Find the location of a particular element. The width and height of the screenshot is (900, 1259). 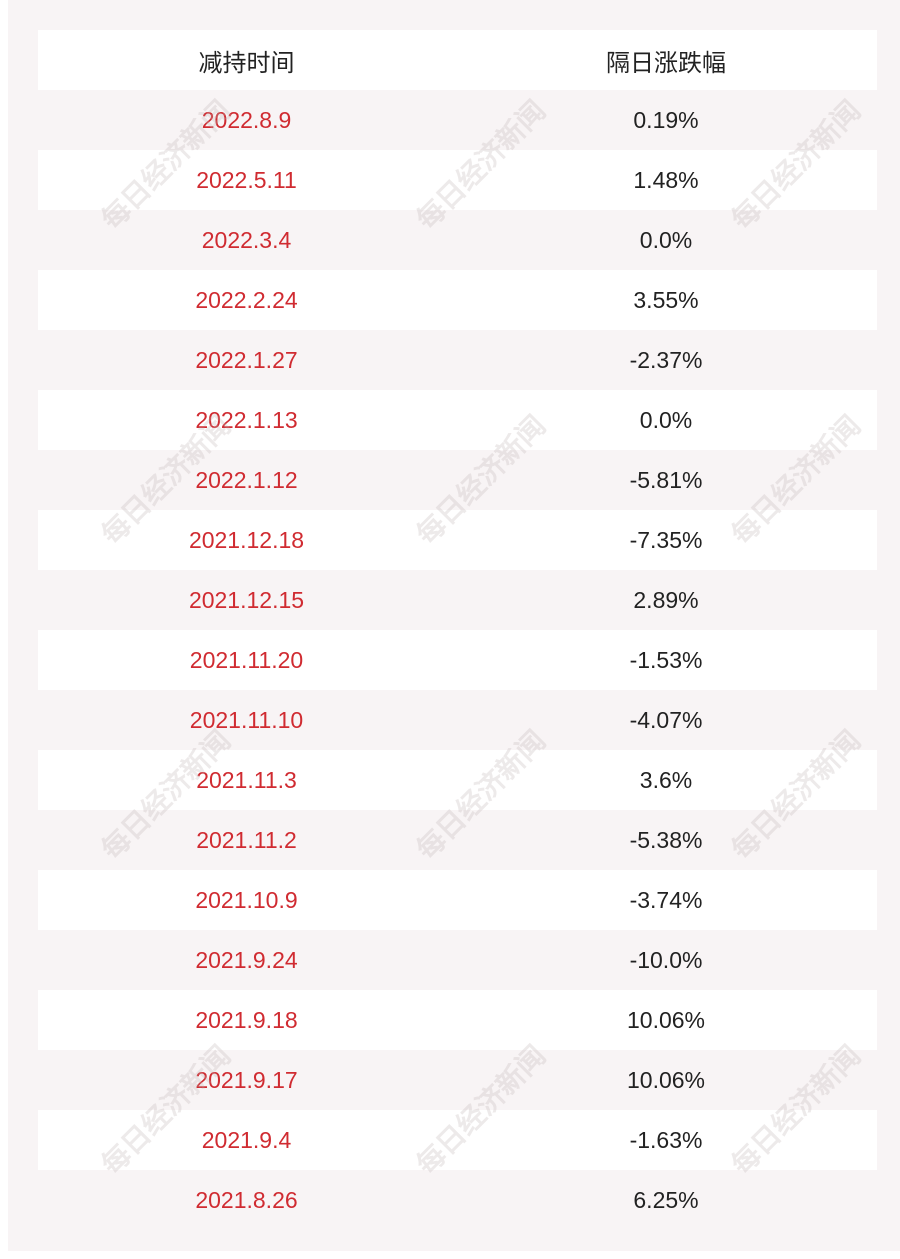

header-cell: 减持时间 is located at coordinates (246, 63).